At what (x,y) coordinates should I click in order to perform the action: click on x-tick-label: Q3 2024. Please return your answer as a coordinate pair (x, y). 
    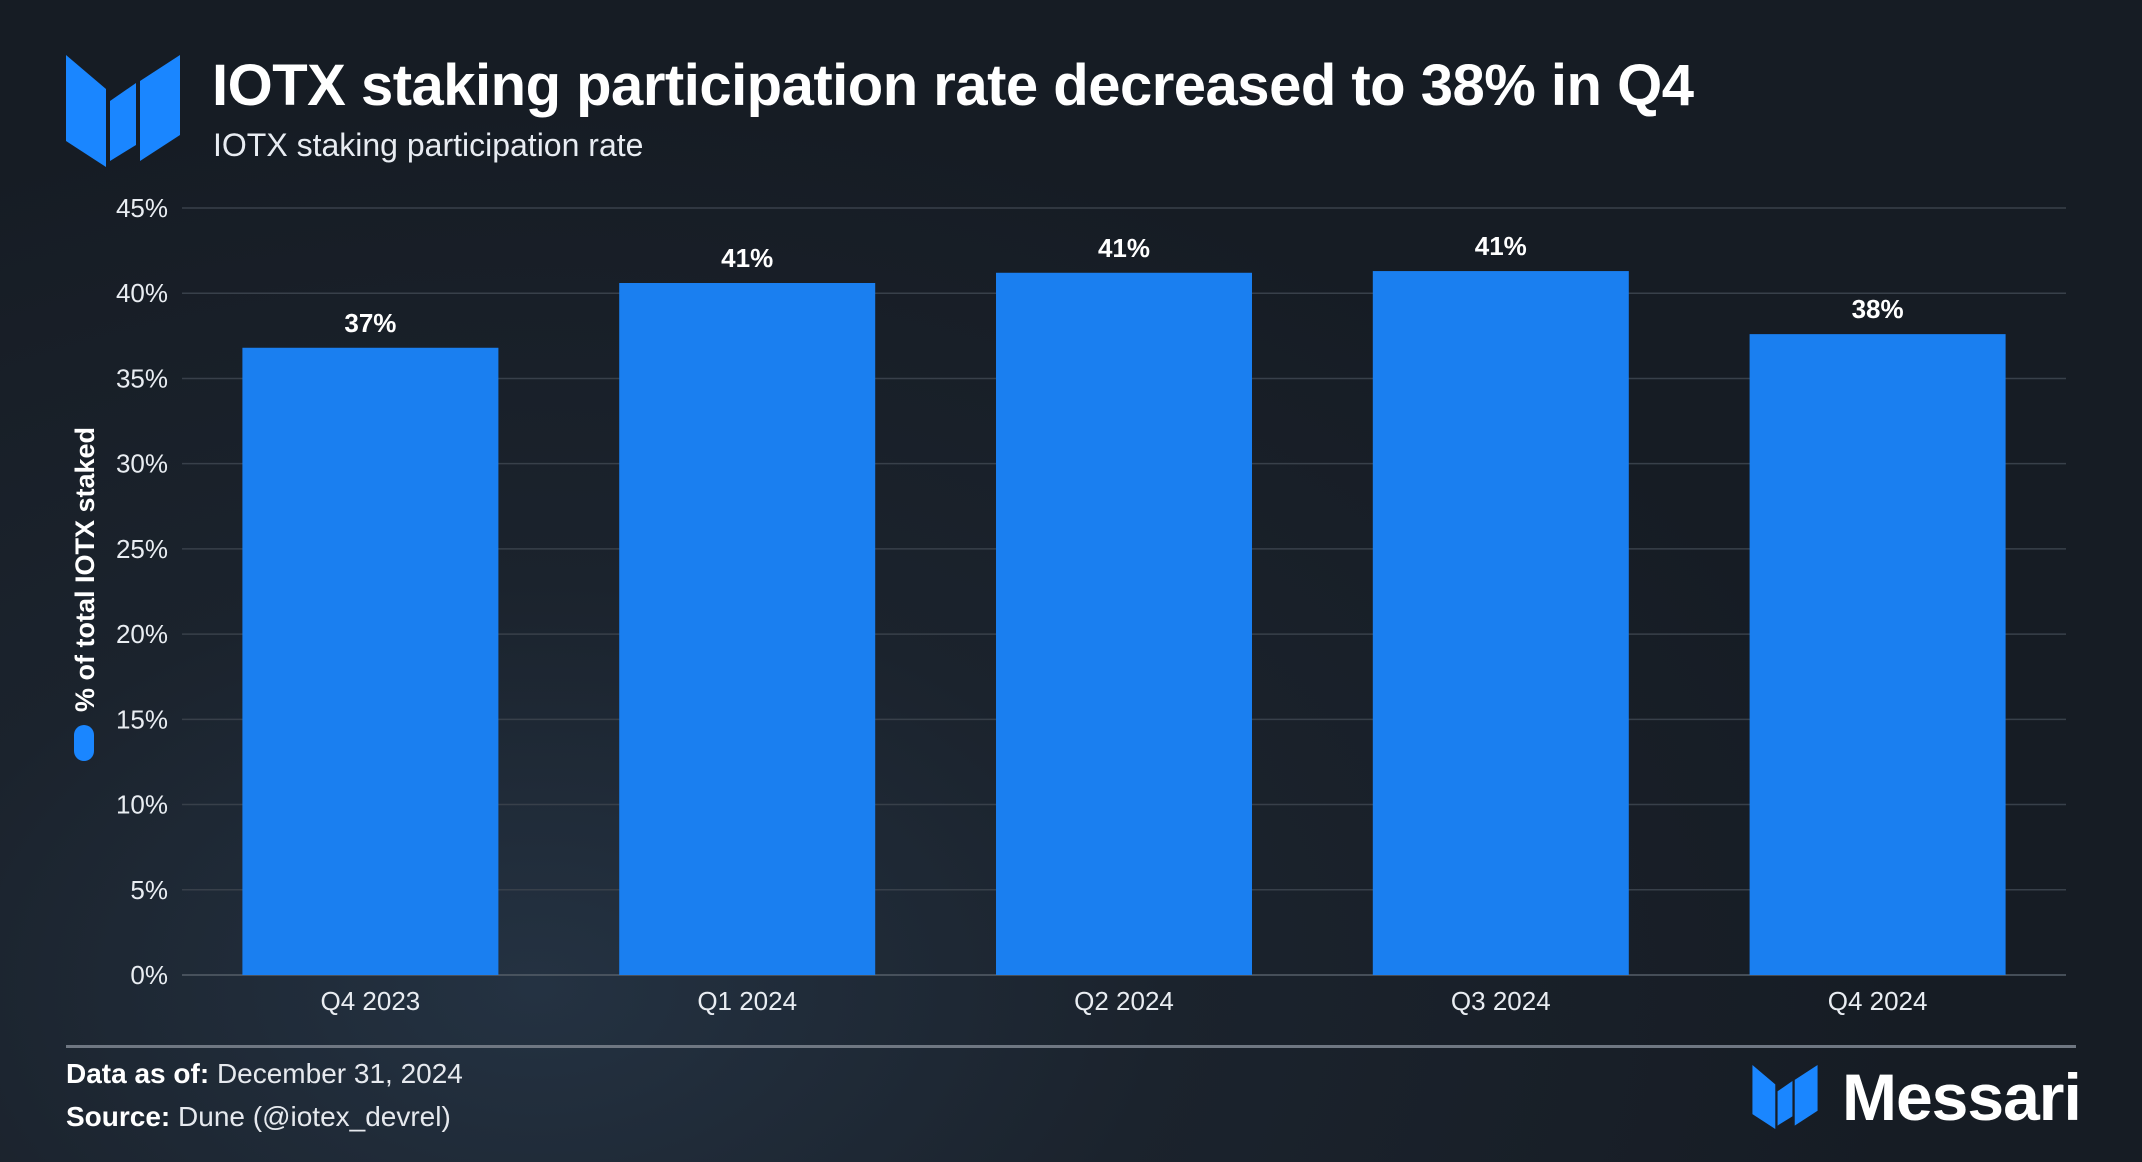
    Looking at the image, I should click on (1501, 1001).